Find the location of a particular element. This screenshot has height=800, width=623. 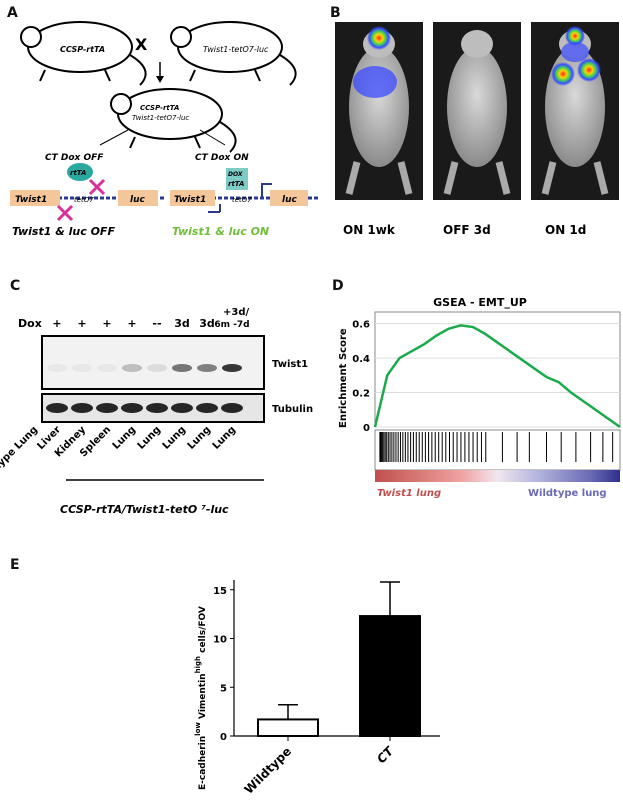

panel-b-images: ON 1wk OFF 3d ON 1d is located at coordinates (477, 129).